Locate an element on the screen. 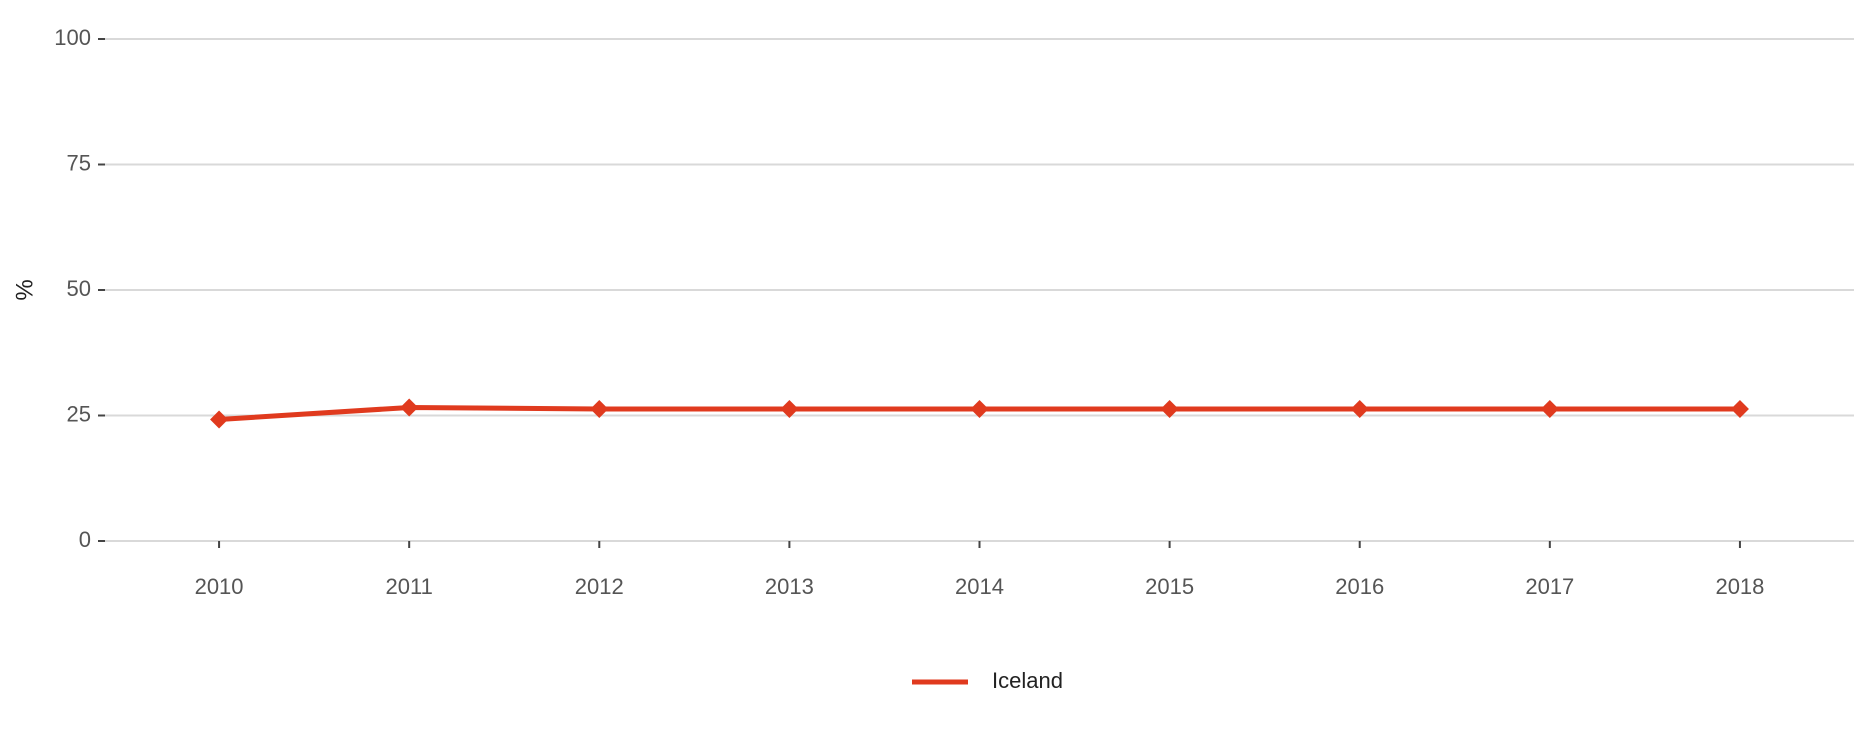 This screenshot has width=1860, height=744. x-tick-label: 2012 is located at coordinates (599, 586).